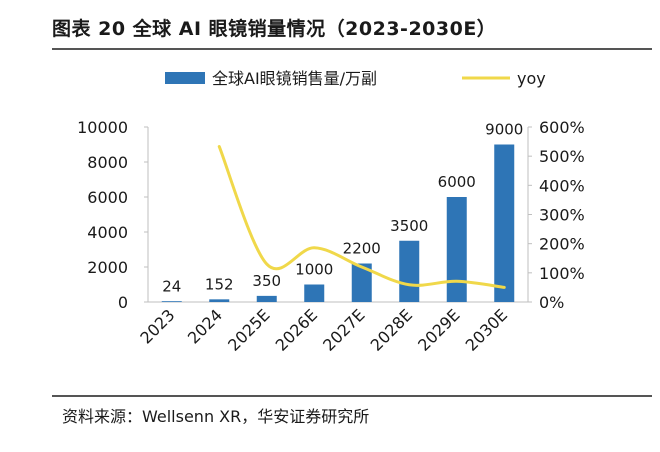 This screenshot has width=660, height=452. I want to click on x-tick-label: 2024, so click(205, 326).